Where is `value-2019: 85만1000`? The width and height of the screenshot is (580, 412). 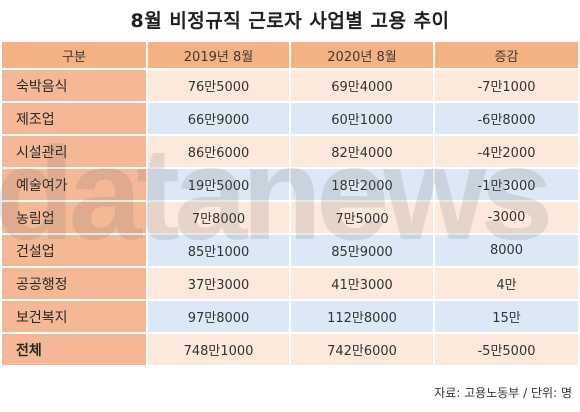 value-2019: 85만1000 is located at coordinates (219, 251).